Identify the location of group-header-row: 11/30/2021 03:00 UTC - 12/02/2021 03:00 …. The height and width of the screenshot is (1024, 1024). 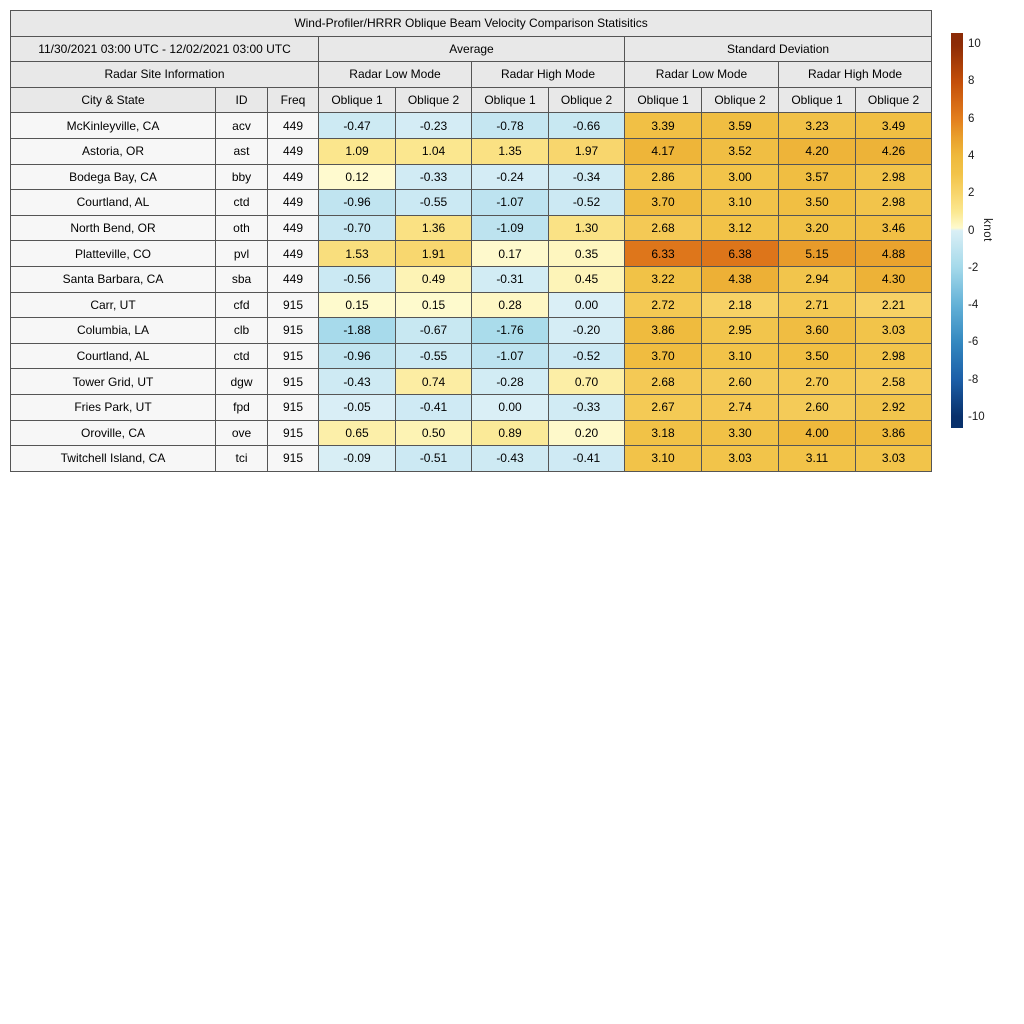
(471, 49).